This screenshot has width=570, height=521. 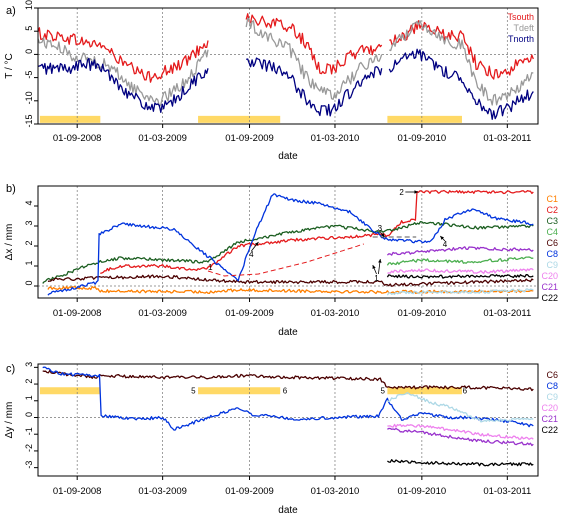 What do you see at coordinates (288, 252) in the screenshot?
I see `series-line-c3` at bounding box center [288, 252].